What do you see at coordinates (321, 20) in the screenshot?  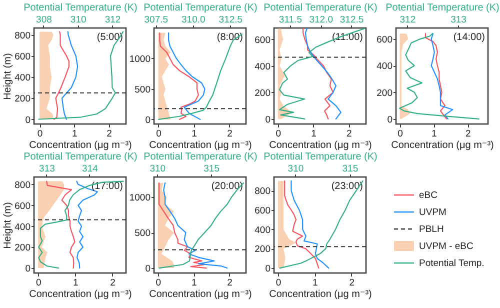 I see `x2-tick-label: 312.0` at bounding box center [321, 20].